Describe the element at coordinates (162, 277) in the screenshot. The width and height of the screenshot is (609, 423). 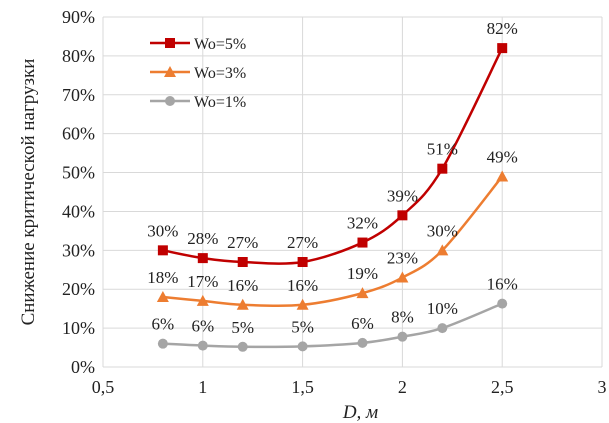
I see `data-label-2: 18%` at that location.